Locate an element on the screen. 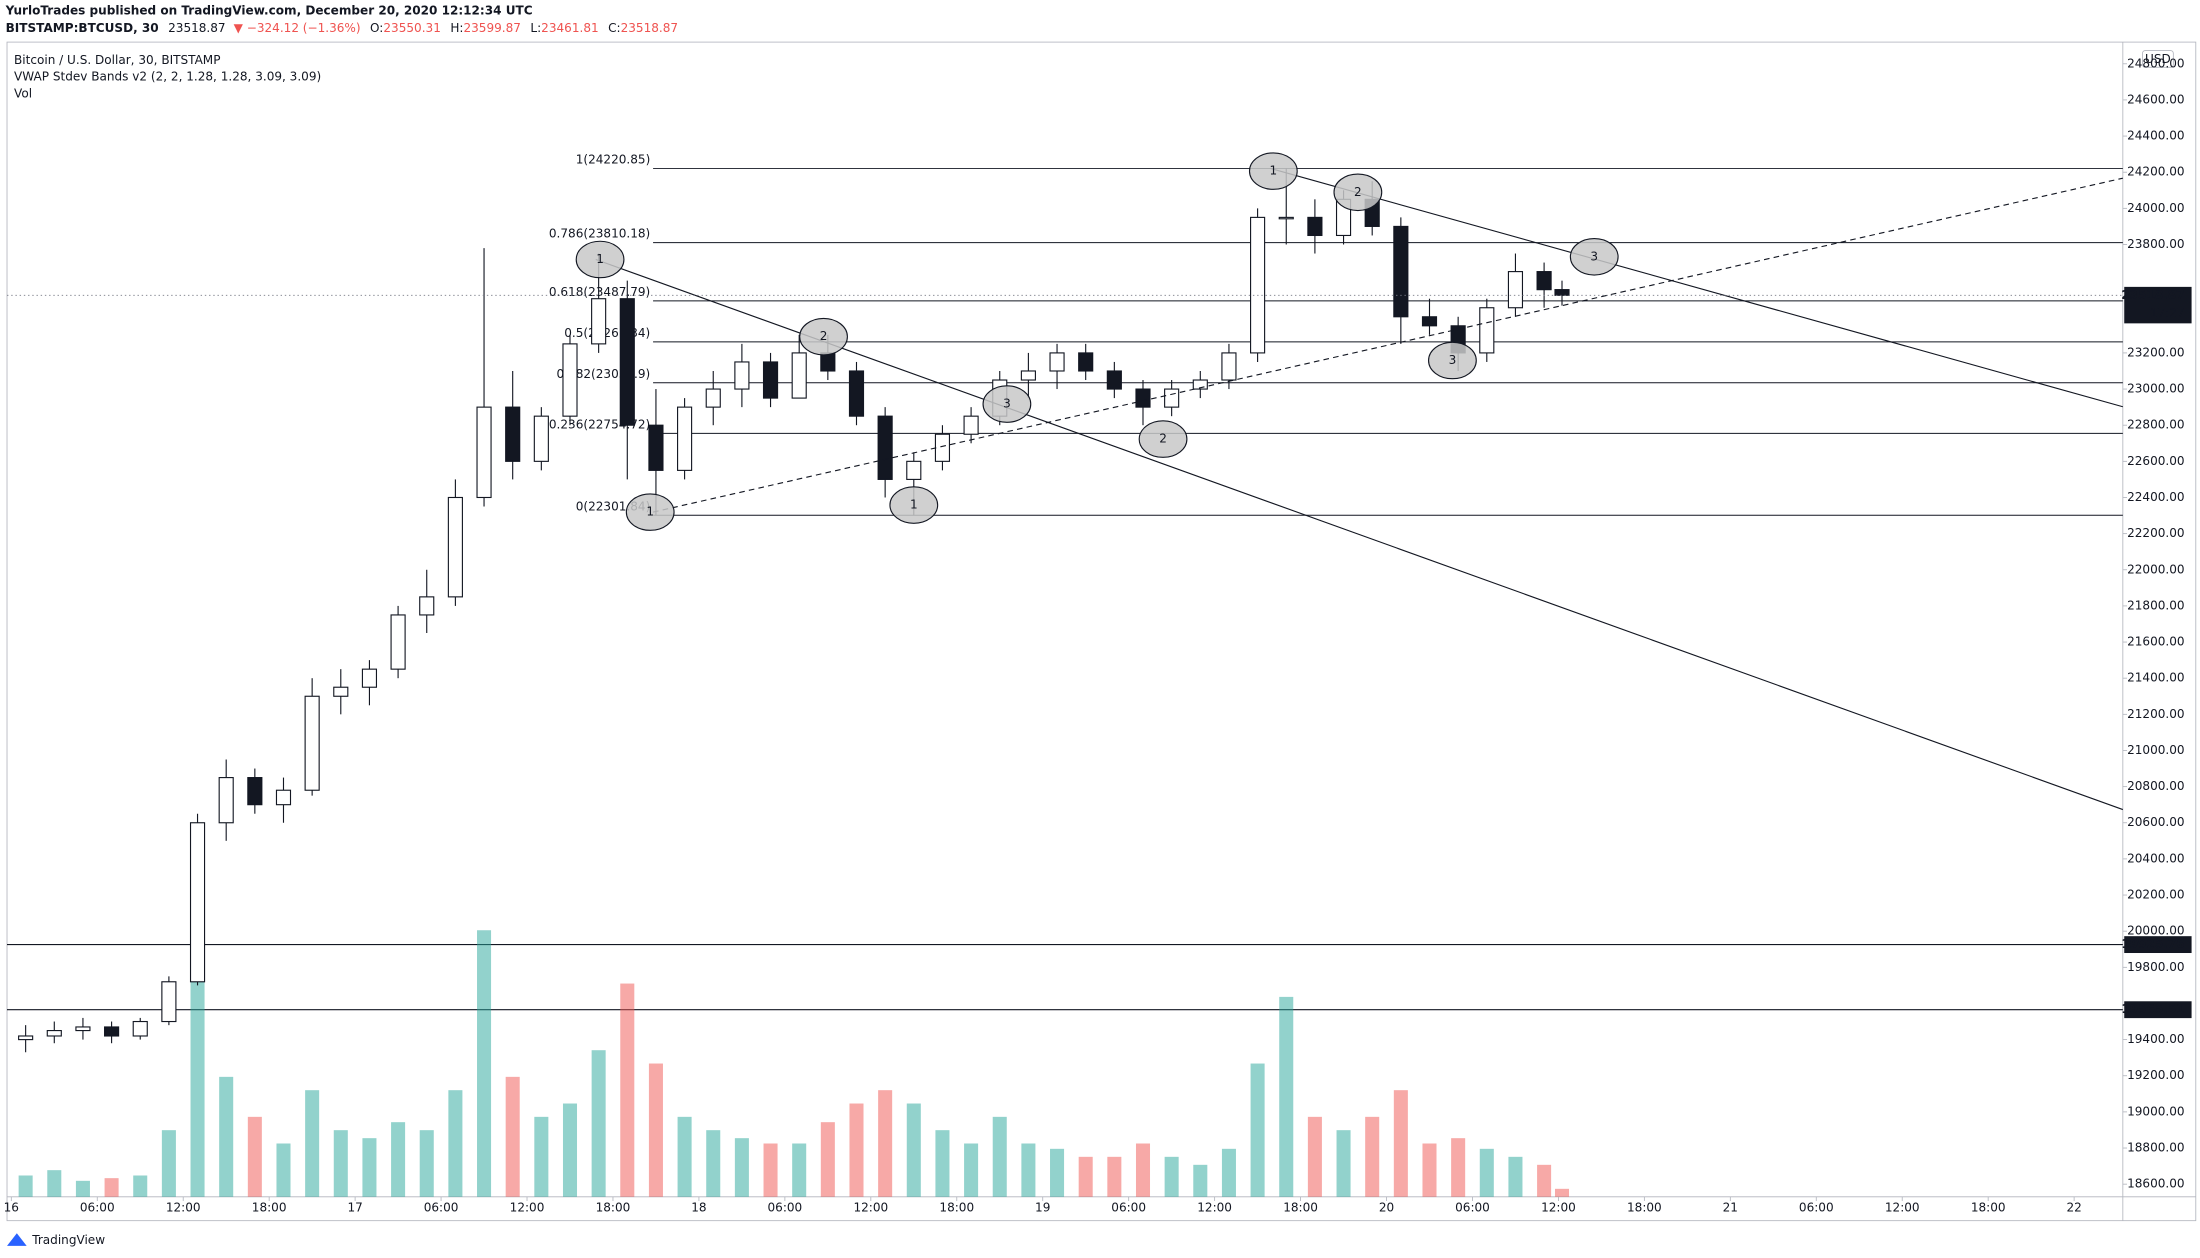  x-tick-label: 20 is located at coordinates (1386, 1208).